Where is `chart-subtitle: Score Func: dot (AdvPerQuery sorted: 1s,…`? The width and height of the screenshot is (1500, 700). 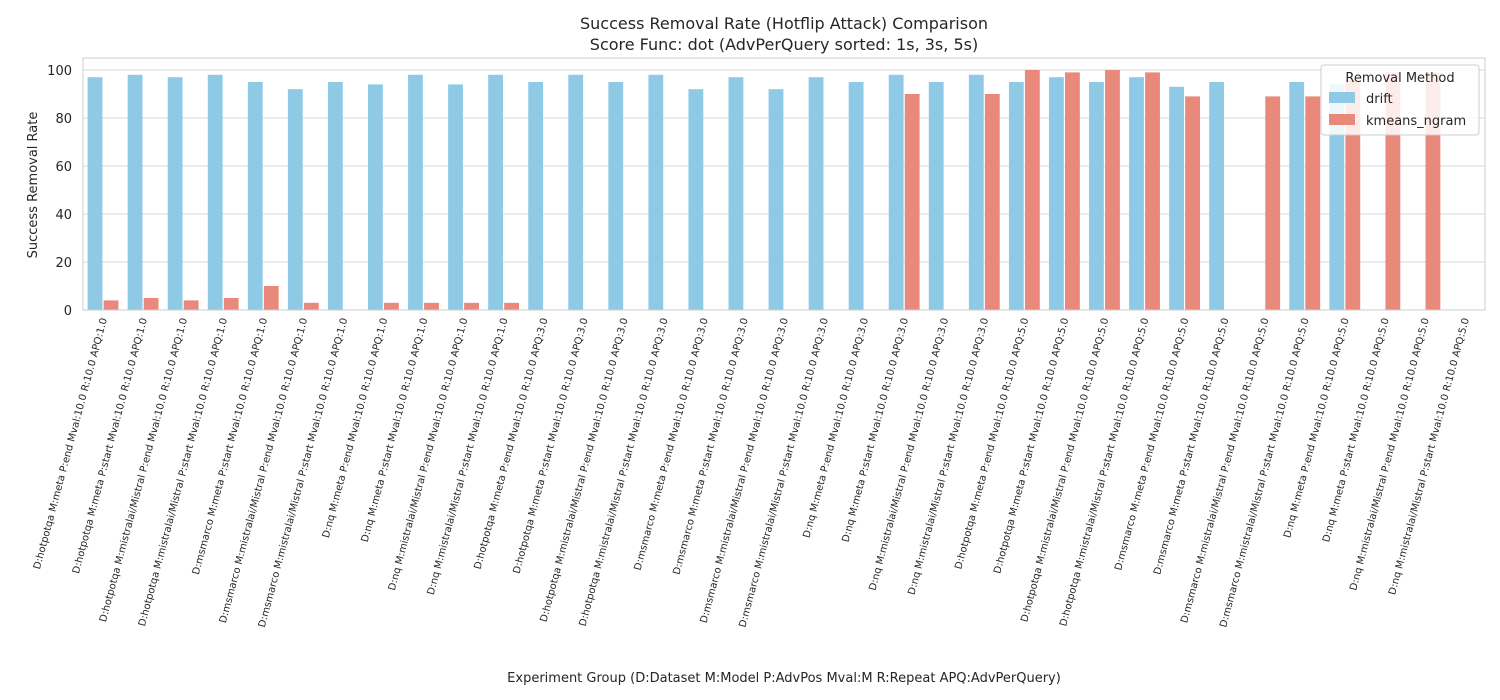 chart-subtitle: Score Func: dot (AdvPerQuery sorted: 1s,… is located at coordinates (784, 44).